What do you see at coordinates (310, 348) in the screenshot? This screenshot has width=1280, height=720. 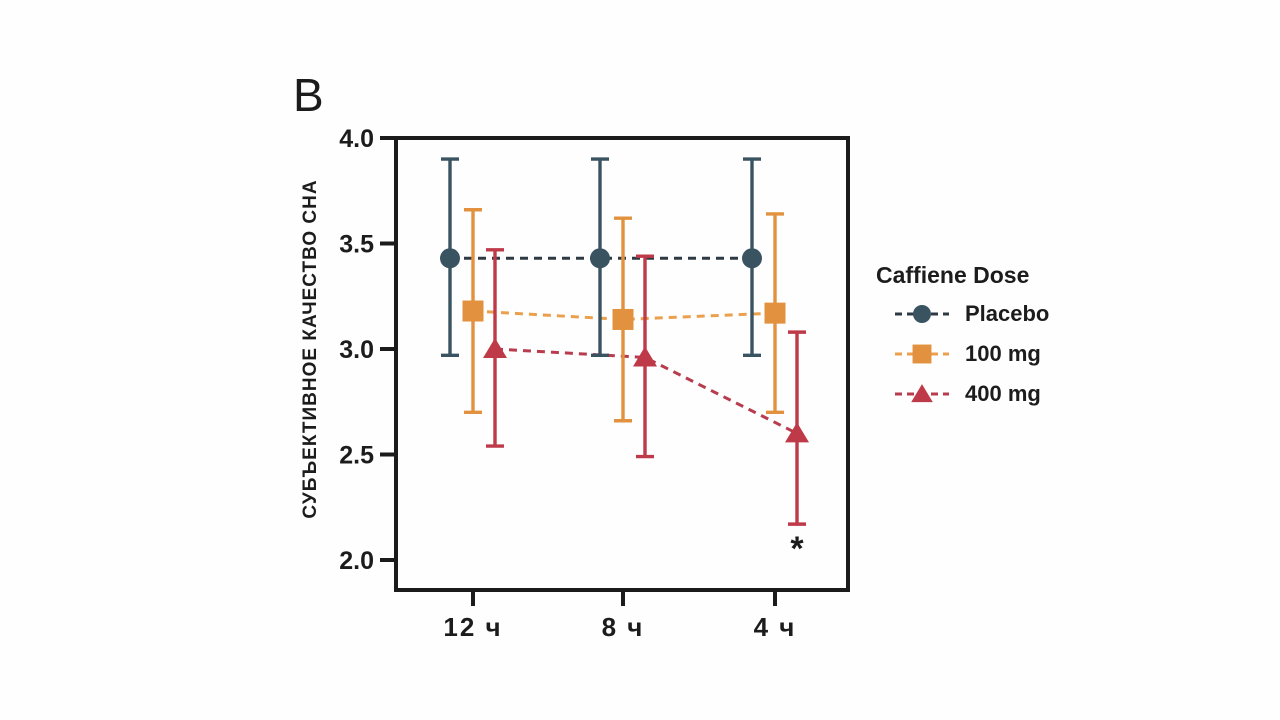 I see `y-axis-title: СУБЪЕКТИВНОЕ КАЧЕСТВО СНА` at bounding box center [310, 348].